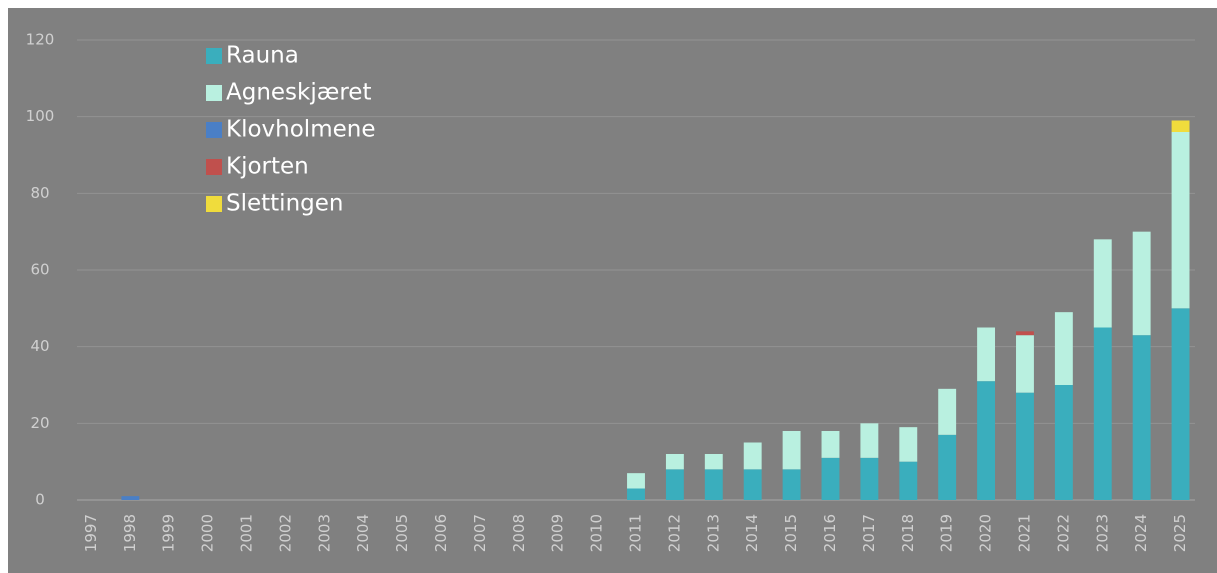 This screenshot has height=573, width=1217. What do you see at coordinates (1141, 533) in the screenshot?
I see `x-tick-label: 2024` at bounding box center [1141, 533].